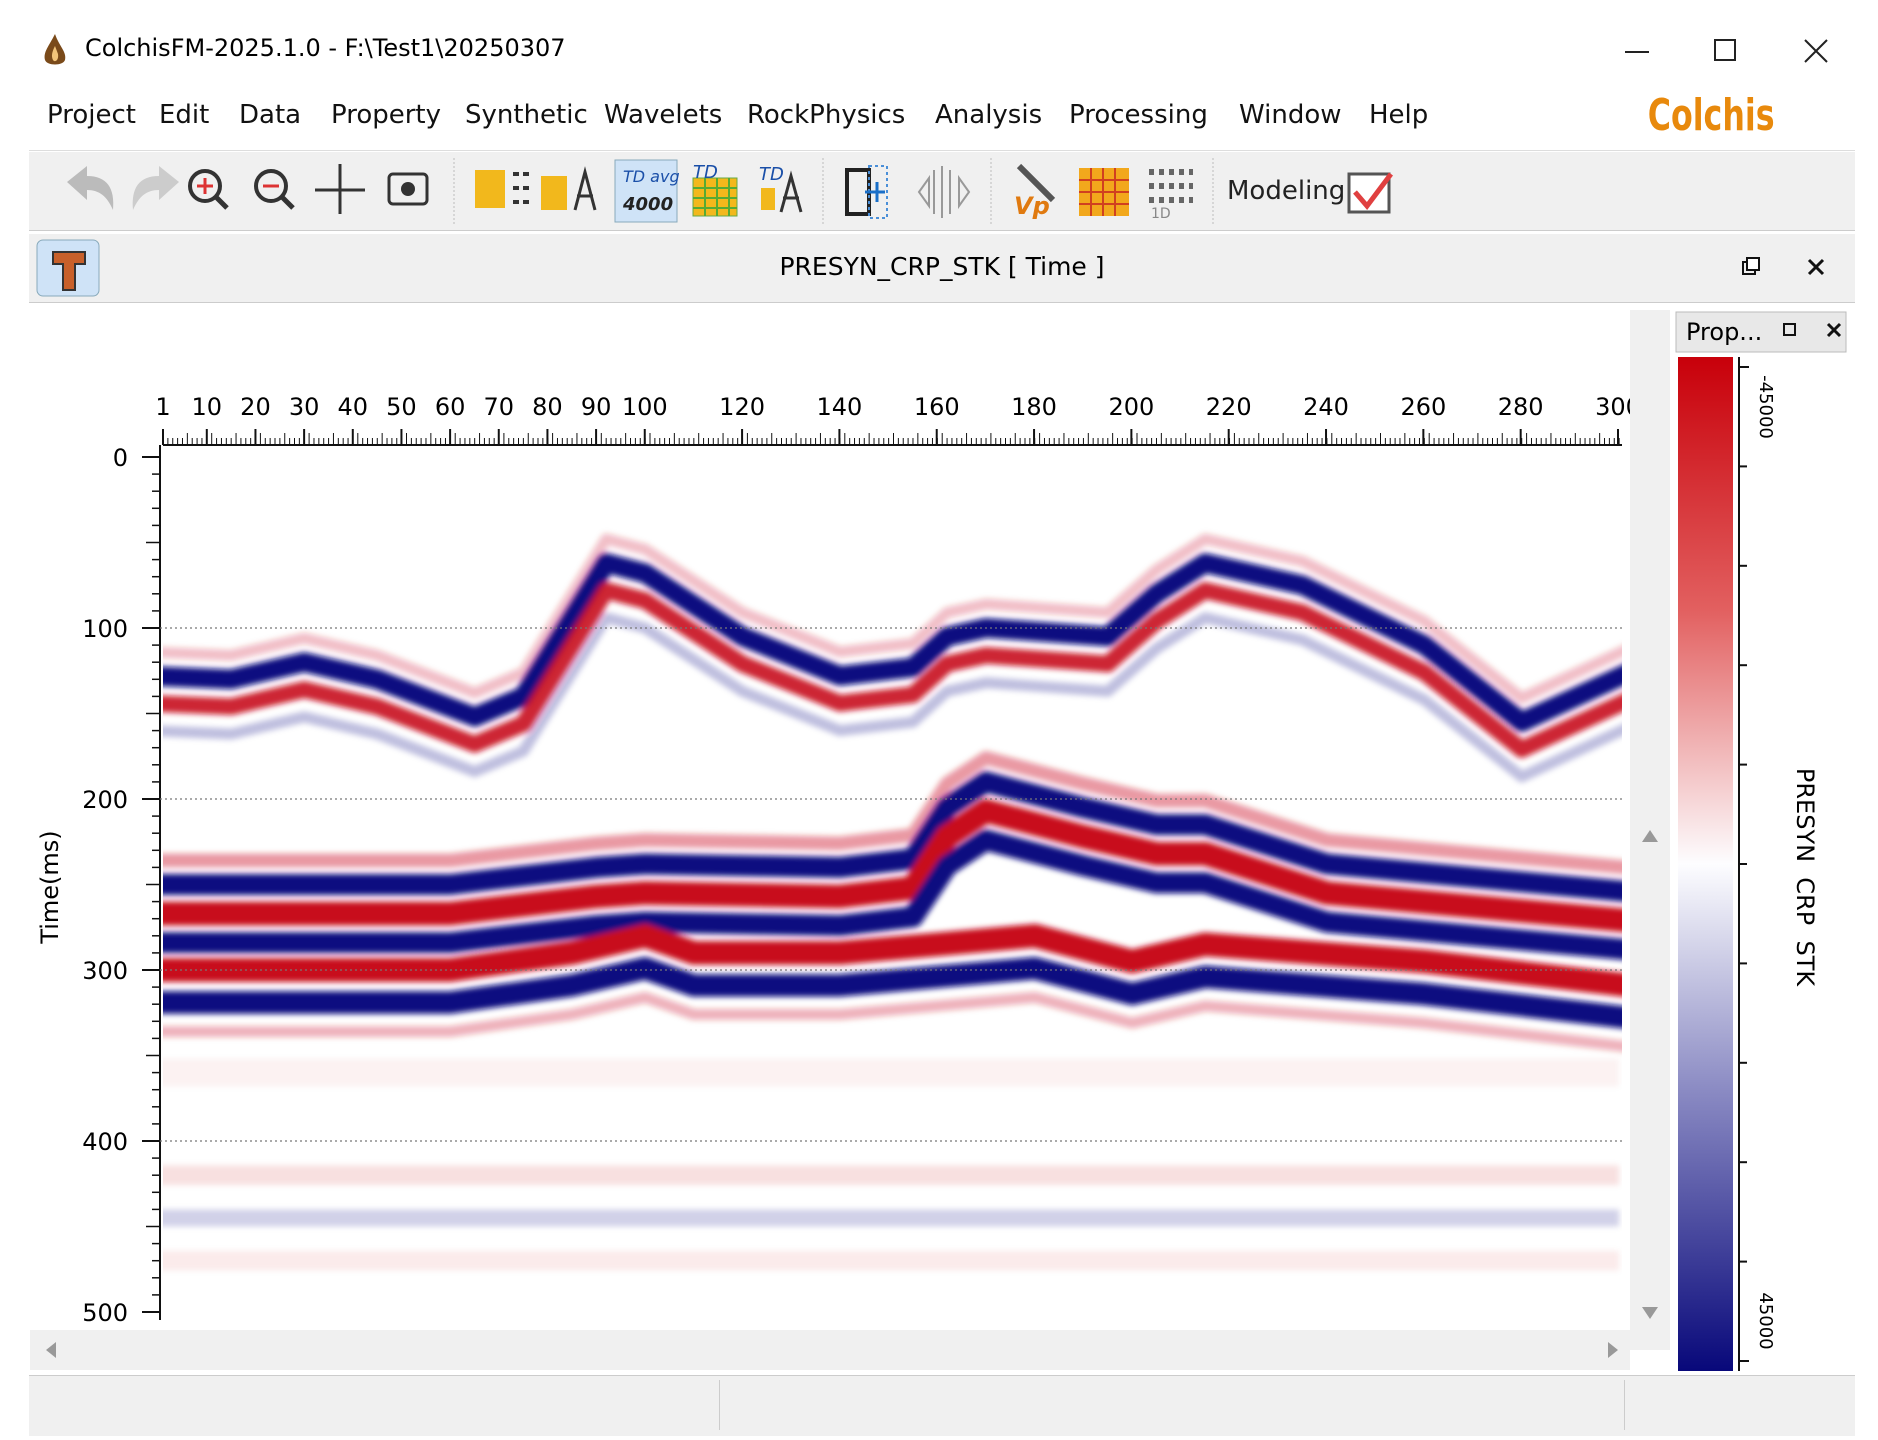  Describe the element at coordinates (1789, 268) in the screenshot. I see `view-controls` at that location.